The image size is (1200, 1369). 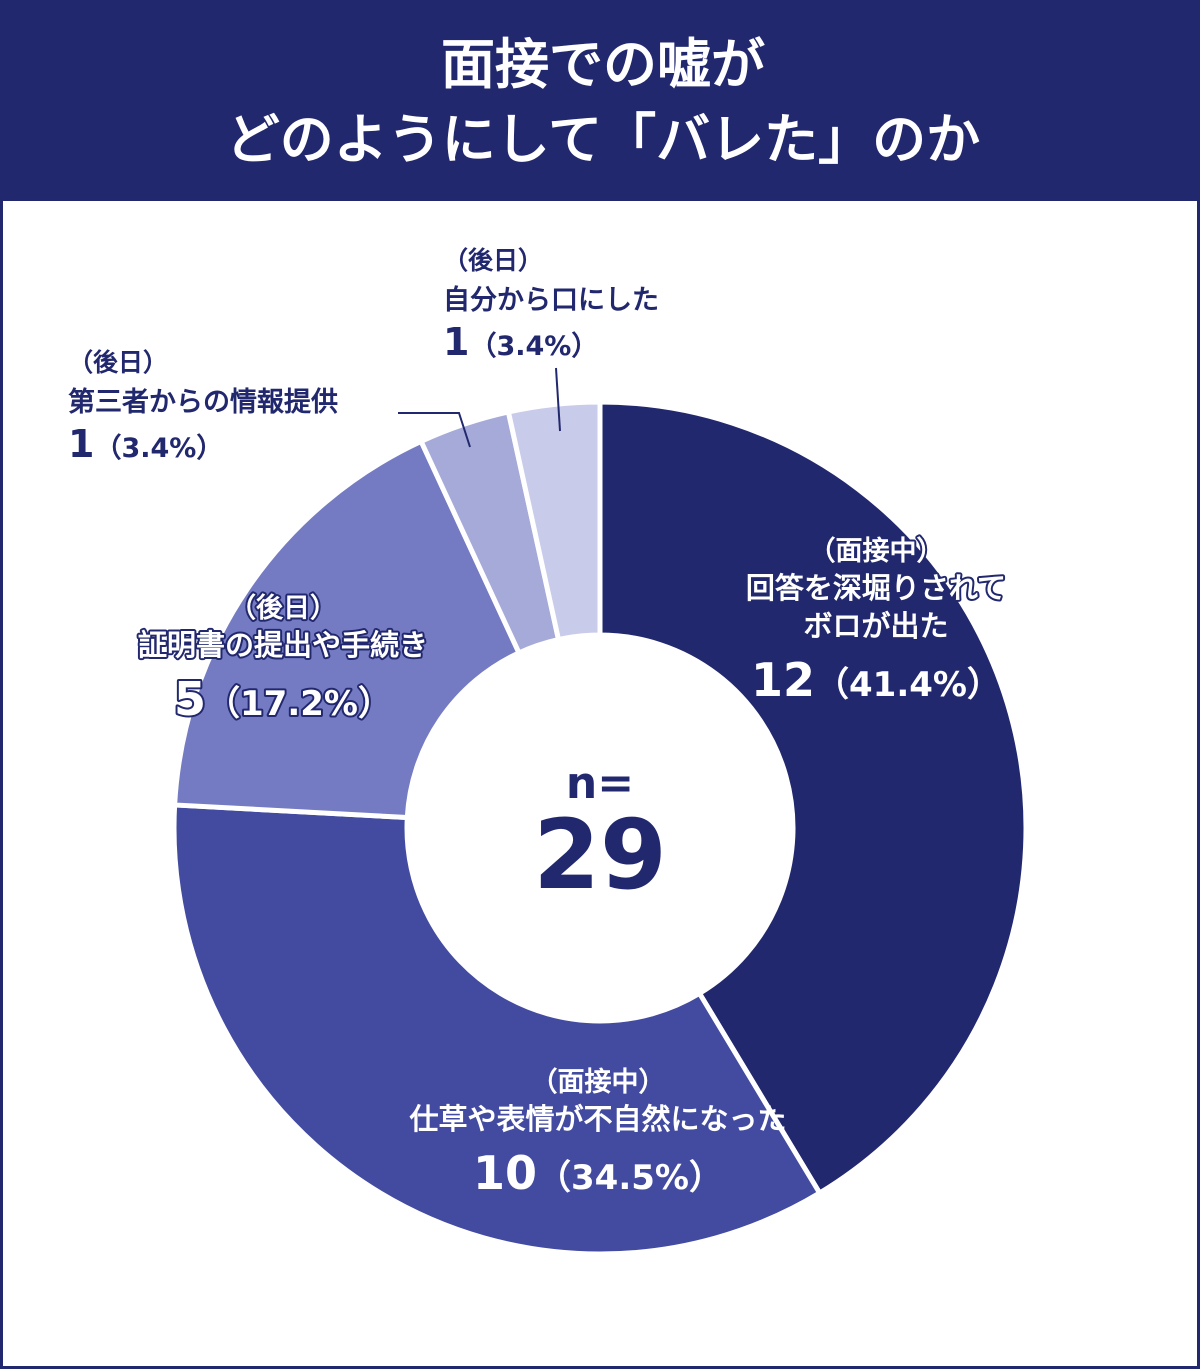 I want to click on title-banner: 面接での嘘が どのようにして「バレた」のか, so click(x=601, y=102).